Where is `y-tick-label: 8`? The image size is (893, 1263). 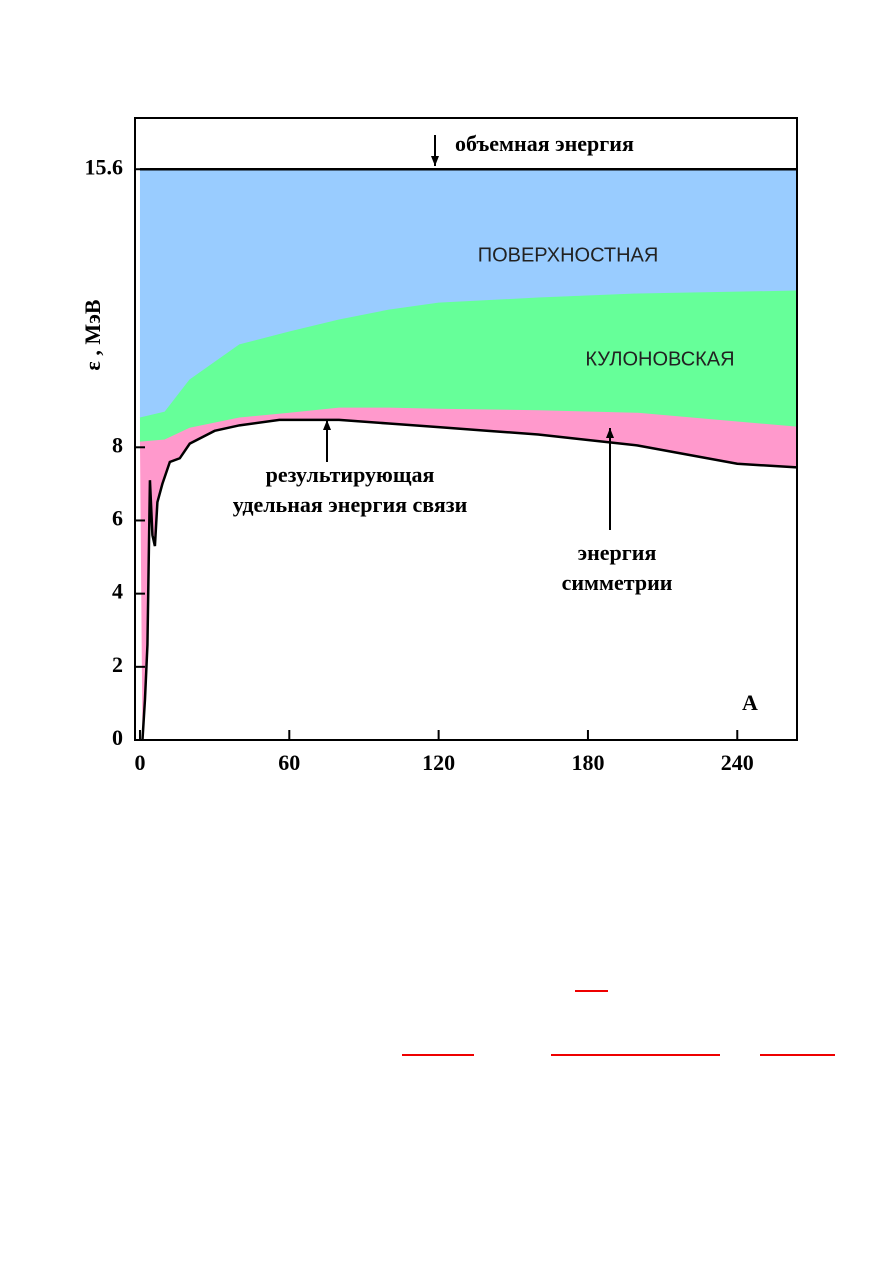
y-tick-label: 8 is located at coordinates (117, 444).